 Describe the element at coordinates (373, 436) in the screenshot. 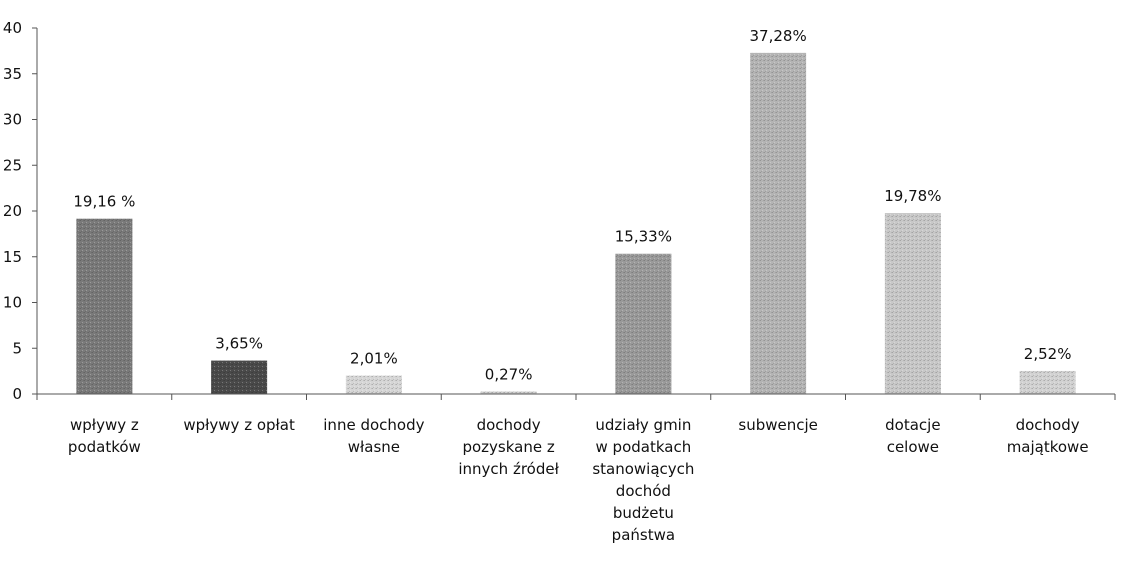

I see `category-label: inne dochody własne` at that location.